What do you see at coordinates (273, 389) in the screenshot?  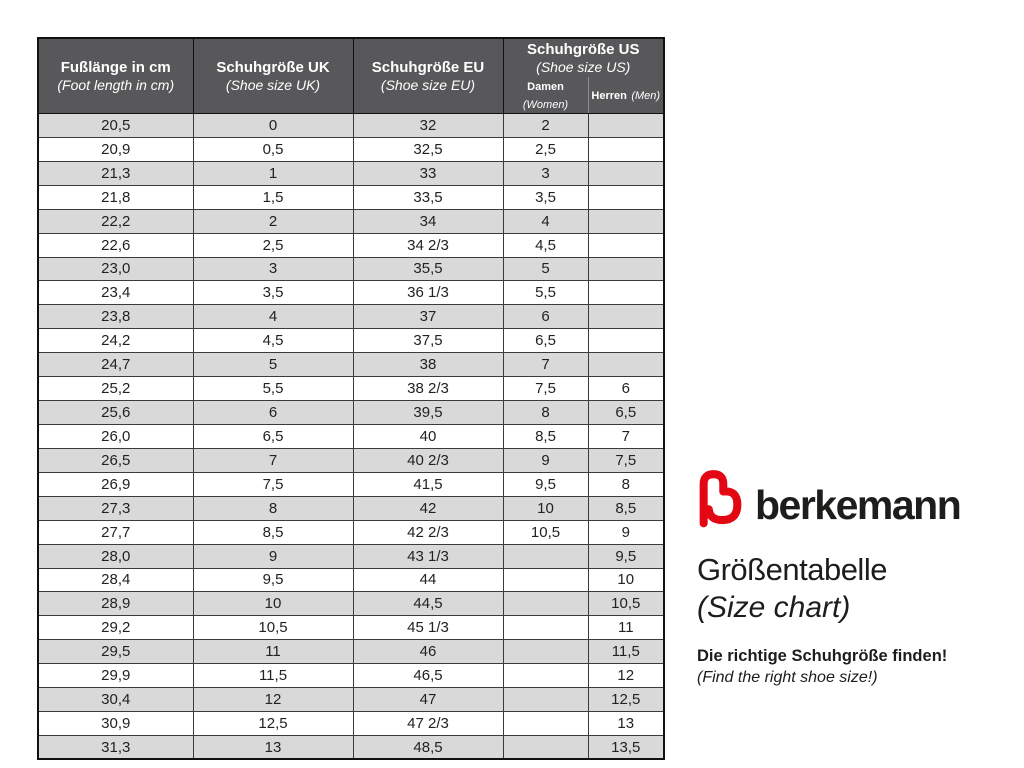 I see `cell-size-uk: 5,5` at bounding box center [273, 389].